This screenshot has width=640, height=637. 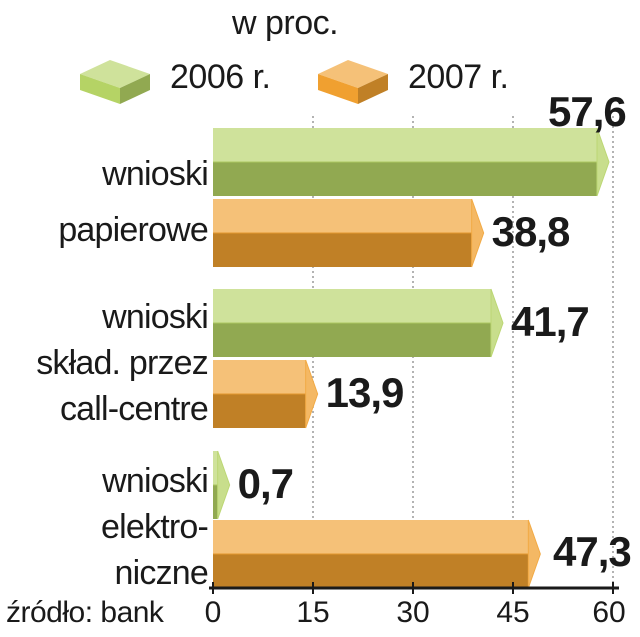 What do you see at coordinates (358, 323) in the screenshot?
I see `bar-2-2006` at bounding box center [358, 323].